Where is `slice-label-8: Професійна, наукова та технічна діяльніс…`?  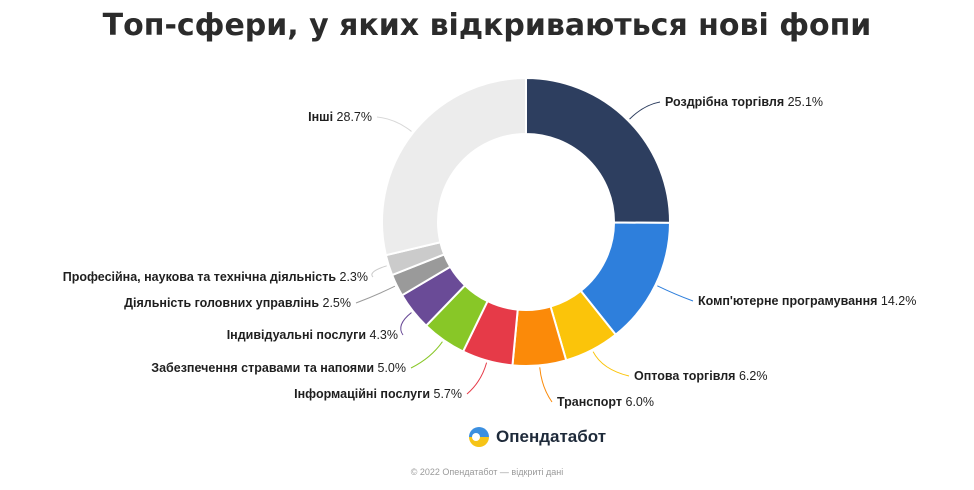 slice-label-8: Професійна, наукова та технічна діяльніс… is located at coordinates (215, 277).